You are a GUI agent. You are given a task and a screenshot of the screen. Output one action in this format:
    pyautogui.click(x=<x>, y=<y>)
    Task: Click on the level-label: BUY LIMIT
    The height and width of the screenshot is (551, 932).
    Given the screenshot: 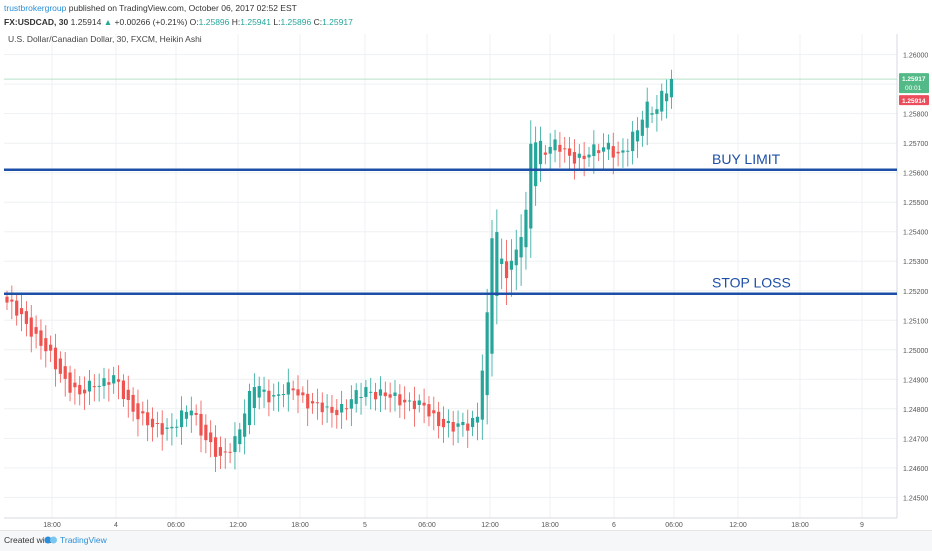 What is the action you would take?
    pyautogui.click(x=746, y=159)
    